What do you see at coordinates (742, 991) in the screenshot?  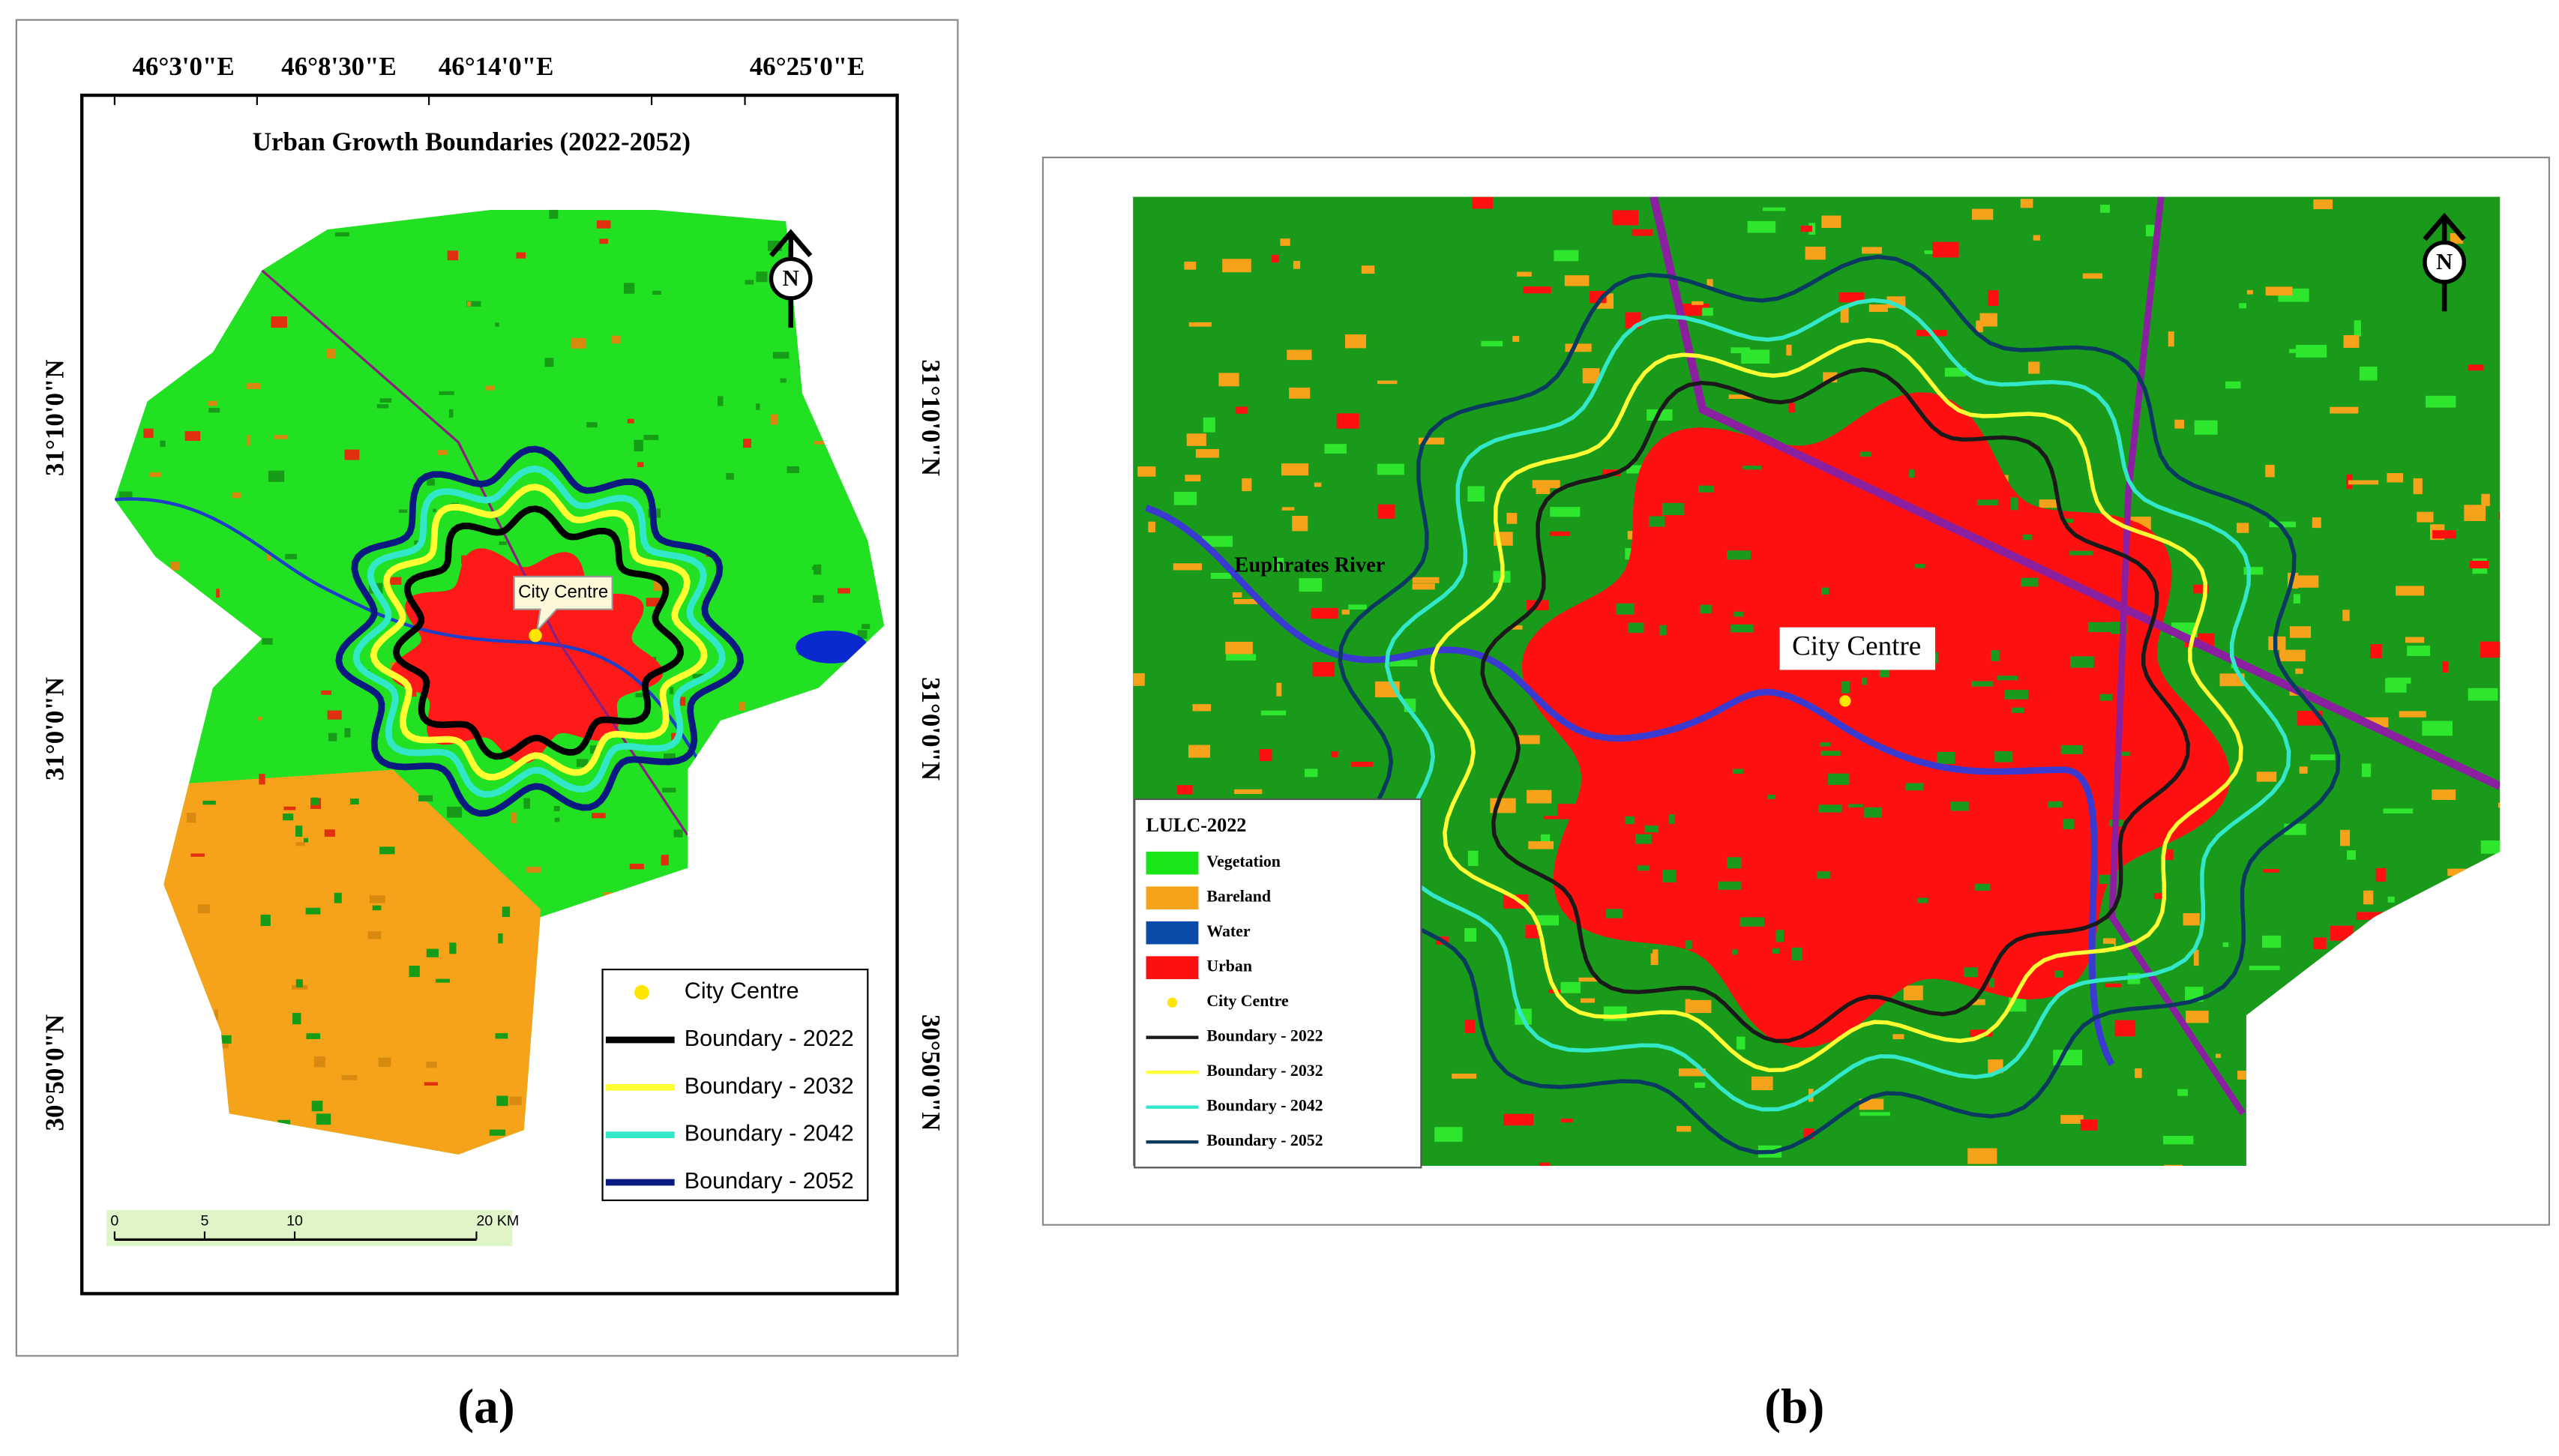 I see `legend-label: City Centre` at bounding box center [742, 991].